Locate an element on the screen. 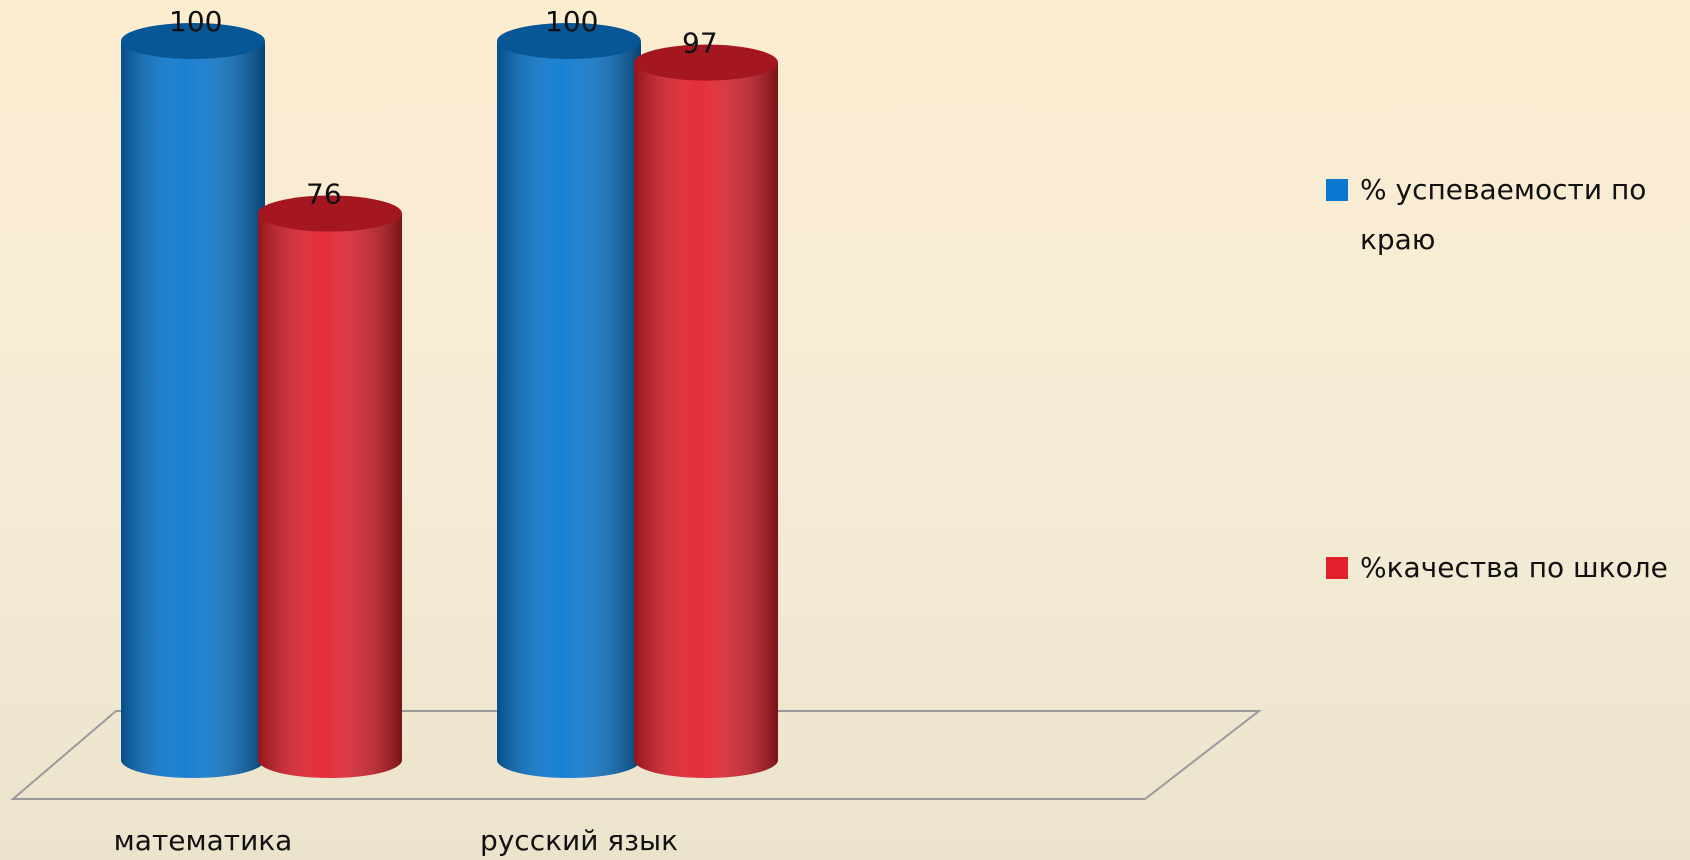 The width and height of the screenshot is (1690, 860). legend-label: % успеваемости по краю is located at coordinates (1503, 214).